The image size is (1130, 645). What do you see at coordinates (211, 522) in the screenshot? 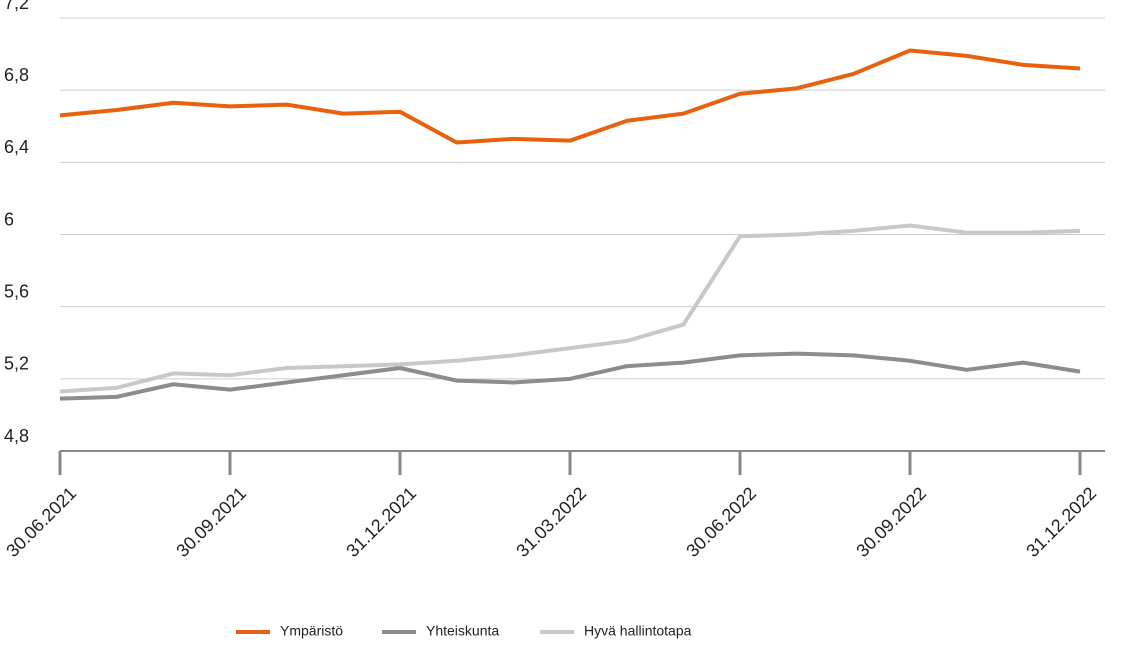
I see `x-tick-label: 30.09.2021` at bounding box center [211, 522].